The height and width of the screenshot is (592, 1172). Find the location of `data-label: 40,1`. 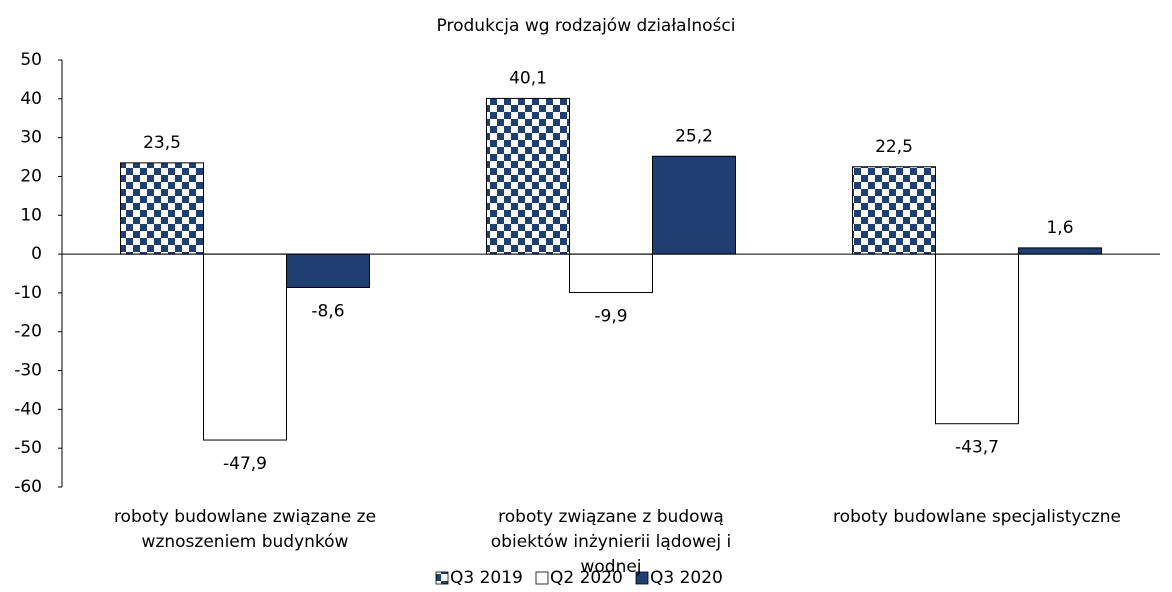

data-label: 40,1 is located at coordinates (528, 78).